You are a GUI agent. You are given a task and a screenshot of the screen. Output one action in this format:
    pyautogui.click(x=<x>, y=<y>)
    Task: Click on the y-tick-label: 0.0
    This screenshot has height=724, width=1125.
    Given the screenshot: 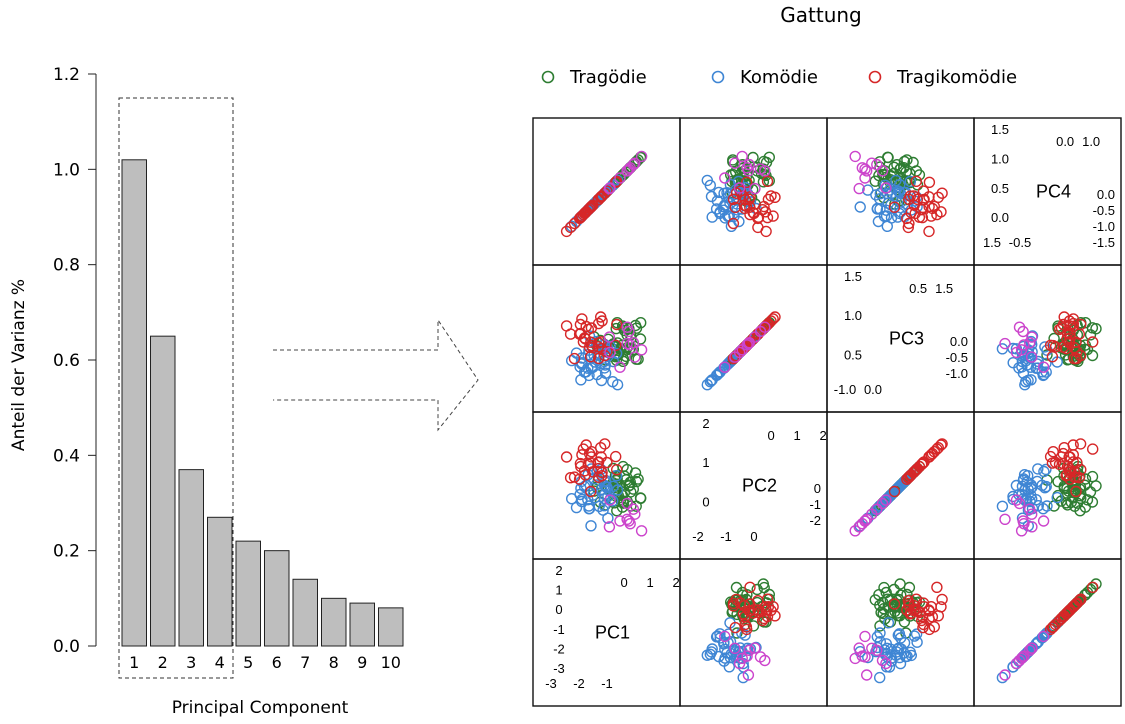 What is the action you would take?
    pyautogui.click(x=66, y=647)
    